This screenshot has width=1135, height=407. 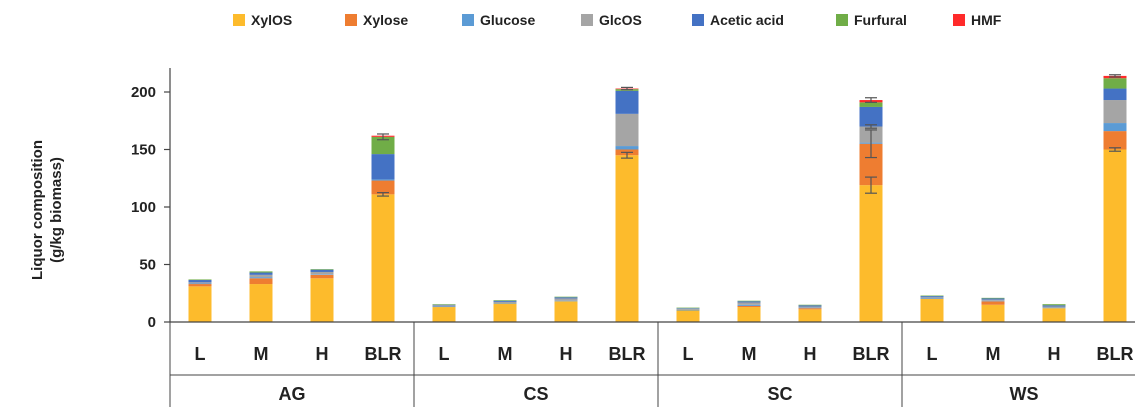 What do you see at coordinates (587, 20) in the screenshot?
I see `legend-swatch-glcos` at bounding box center [587, 20].